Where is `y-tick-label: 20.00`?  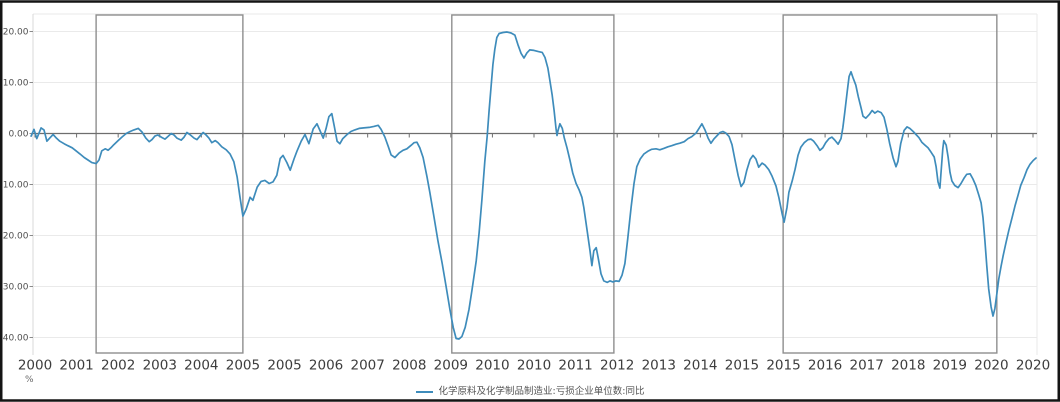 y-tick-label: 20.00 is located at coordinates (16, 237).